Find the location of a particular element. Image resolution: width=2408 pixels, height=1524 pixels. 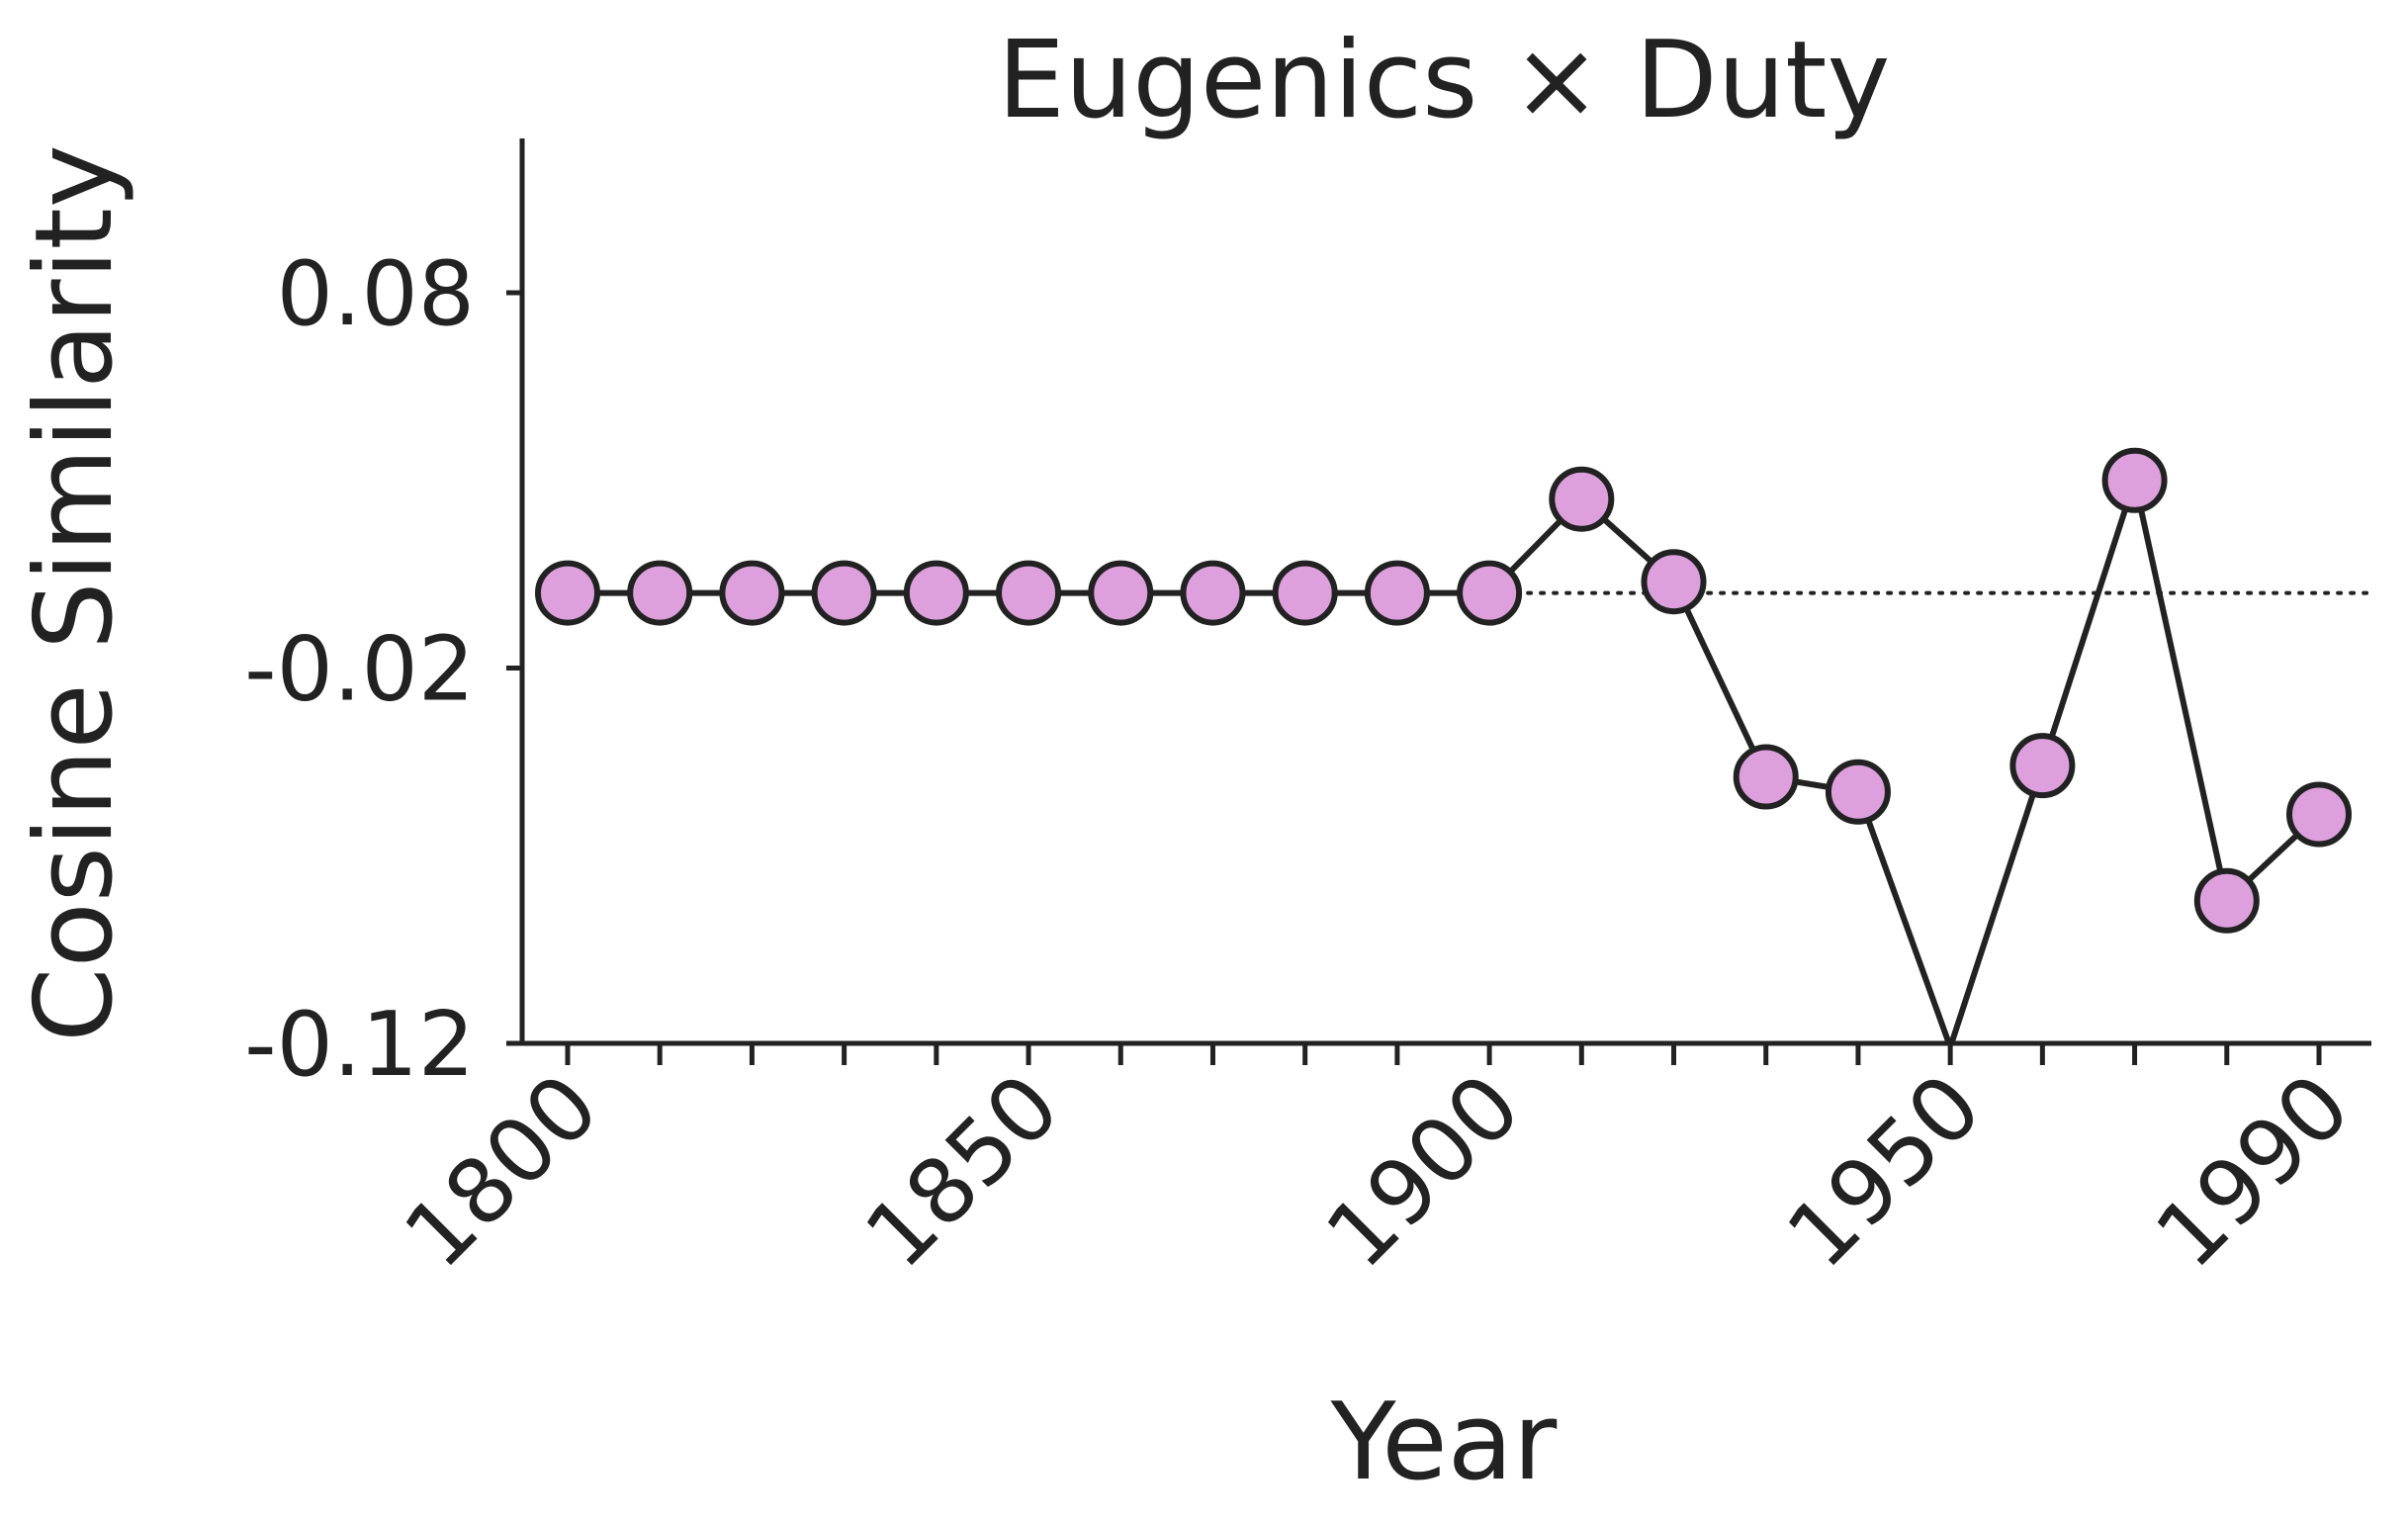

y-tick-label: -0.12 is located at coordinates (359, 1045).